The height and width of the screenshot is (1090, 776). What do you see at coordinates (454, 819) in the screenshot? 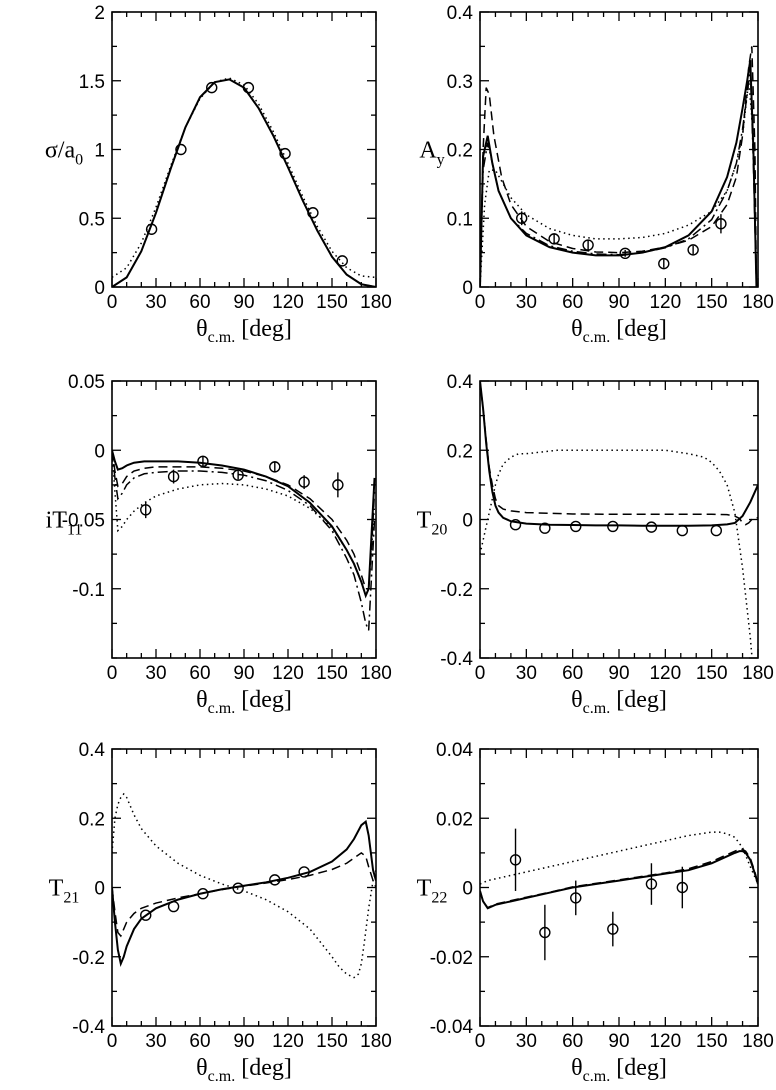
I see `y-tick-label: 0.02` at bounding box center [454, 819].